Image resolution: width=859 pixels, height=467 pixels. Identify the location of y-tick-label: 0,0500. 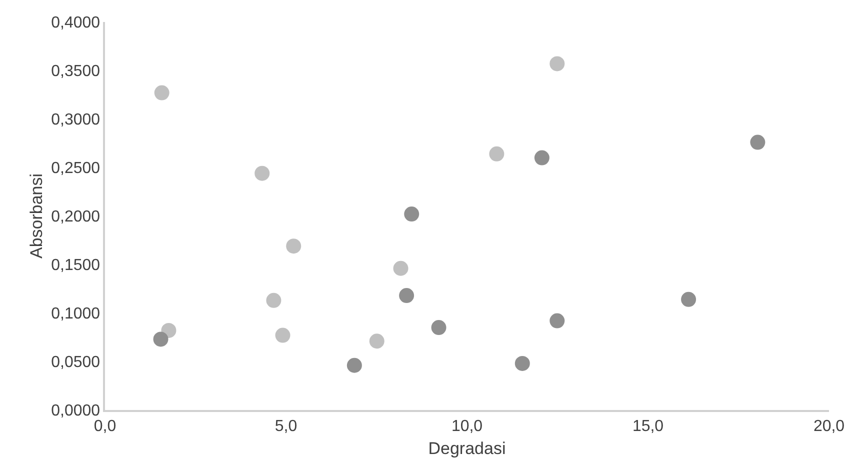
(75, 363).